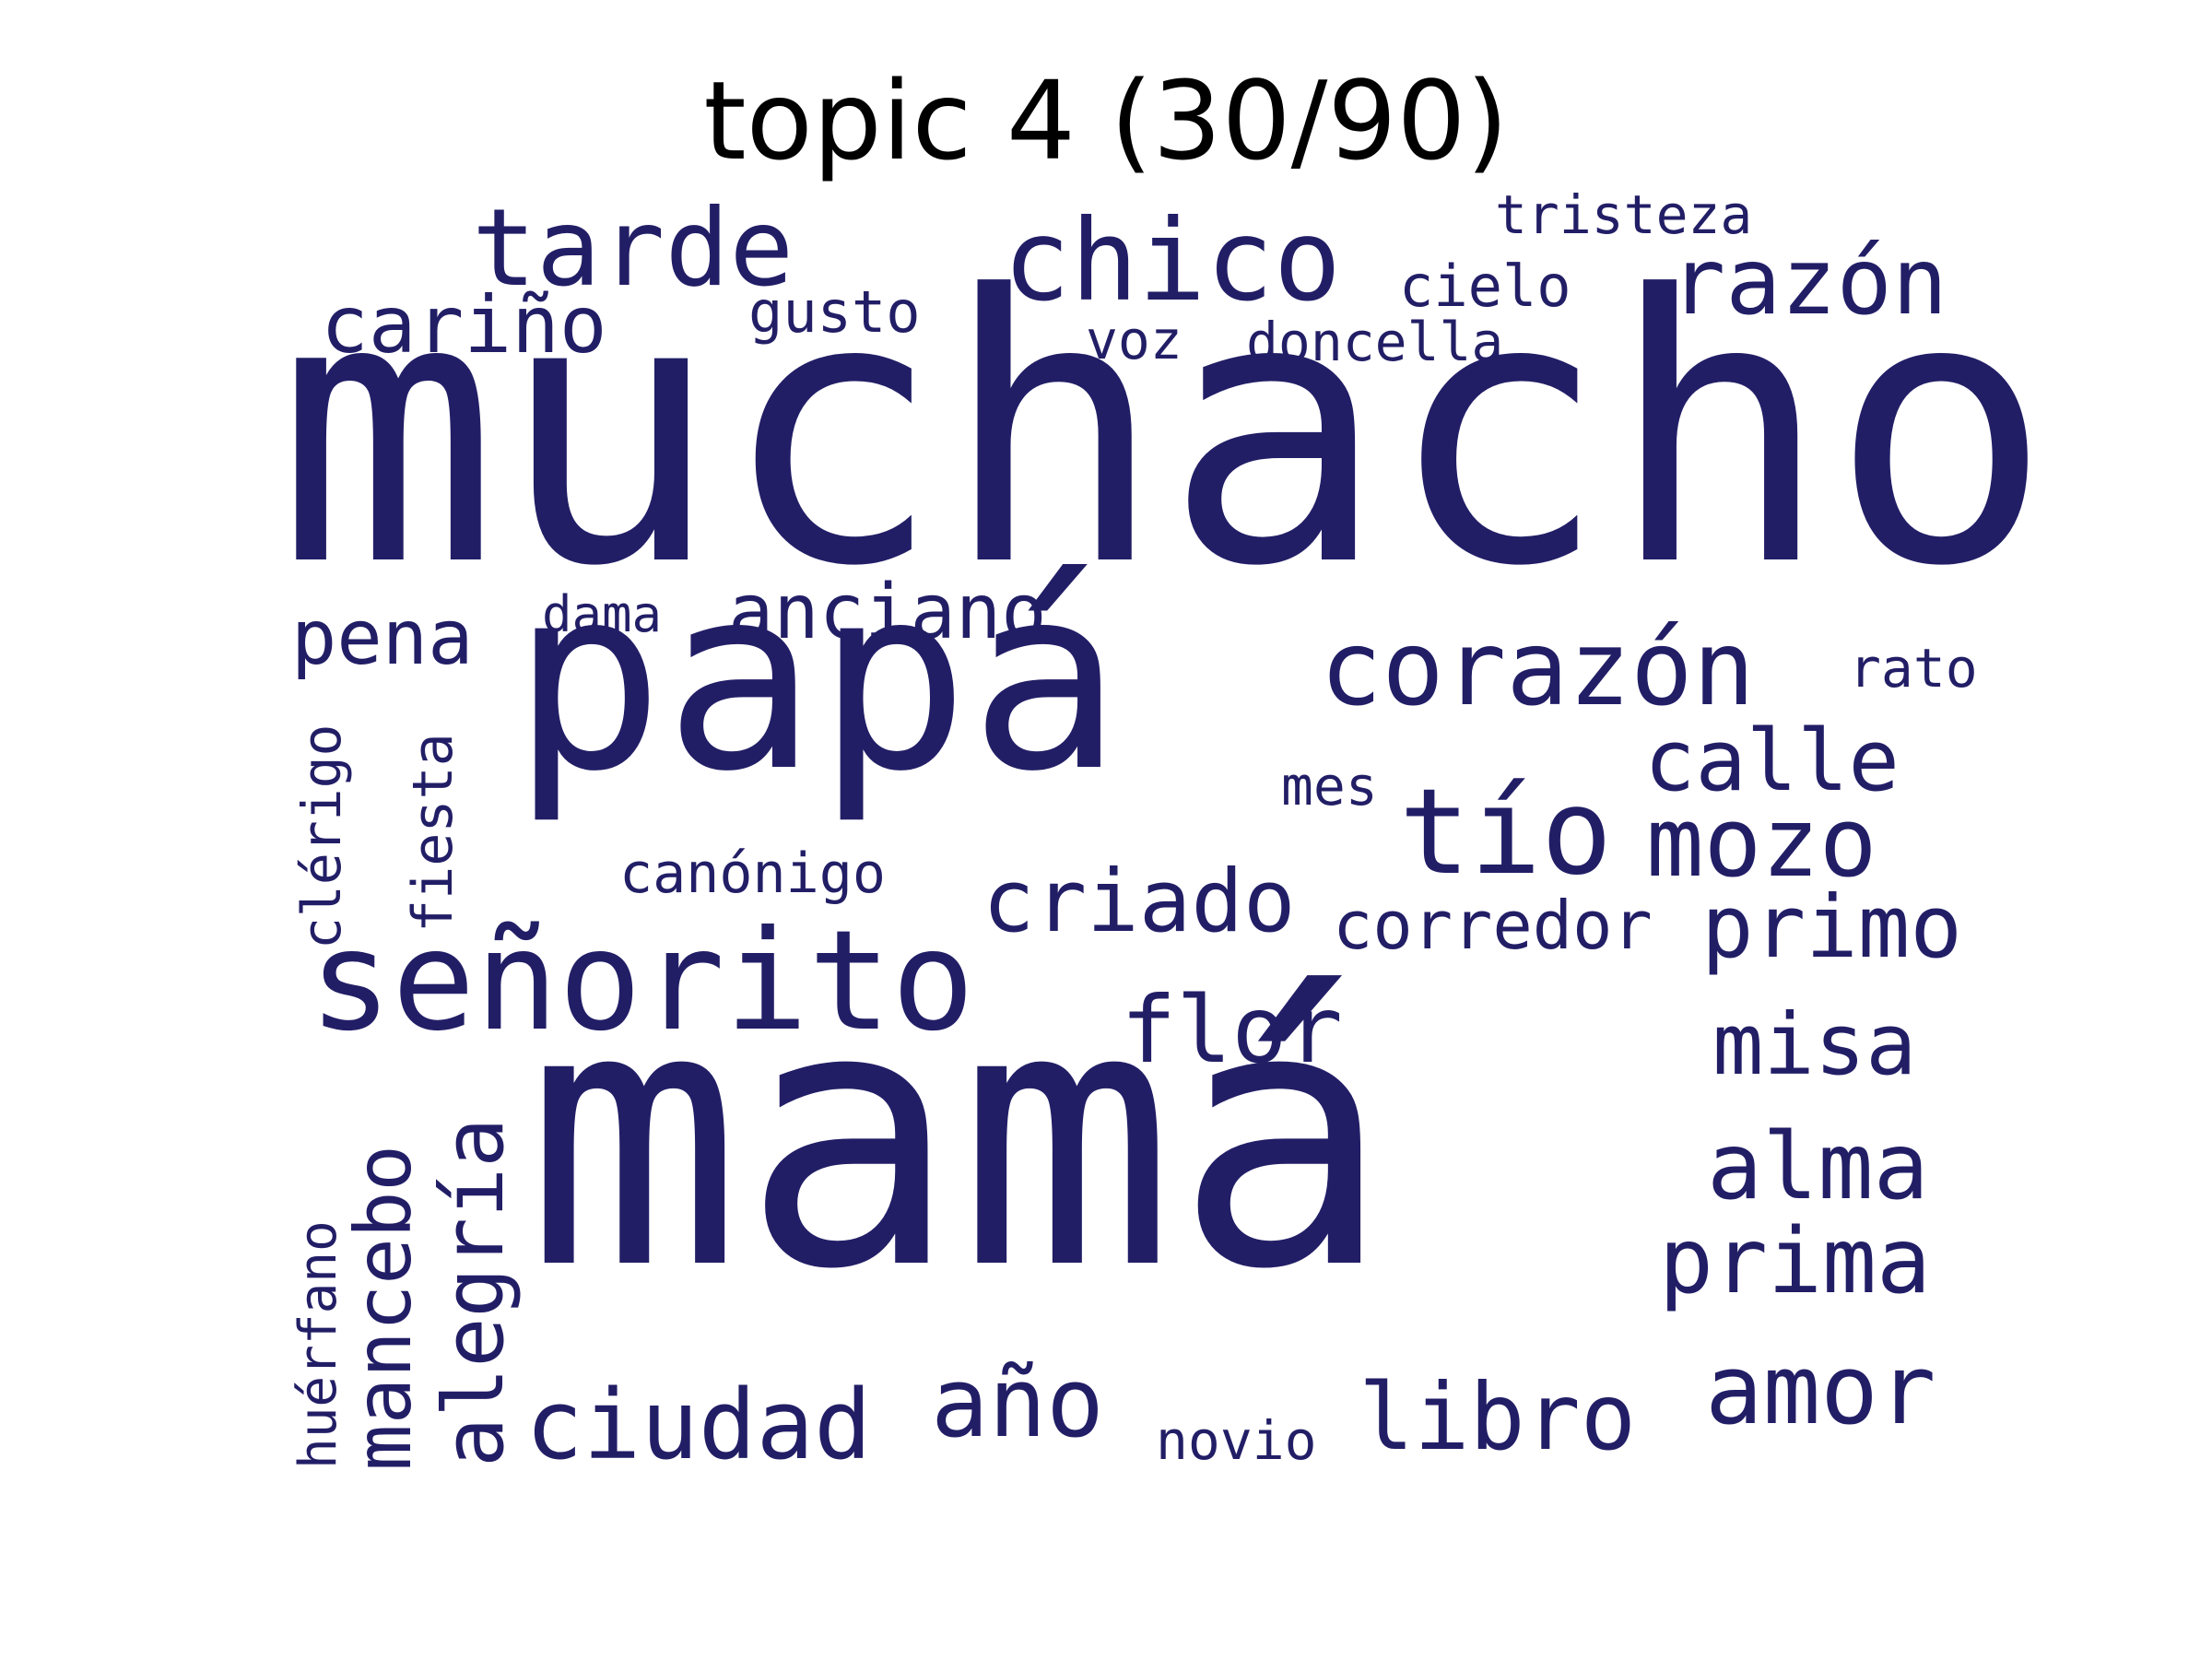 The width and height of the screenshot is (2212, 1659). What do you see at coordinates (1017, 1403) in the screenshot?
I see `word-ano: año` at bounding box center [1017, 1403].